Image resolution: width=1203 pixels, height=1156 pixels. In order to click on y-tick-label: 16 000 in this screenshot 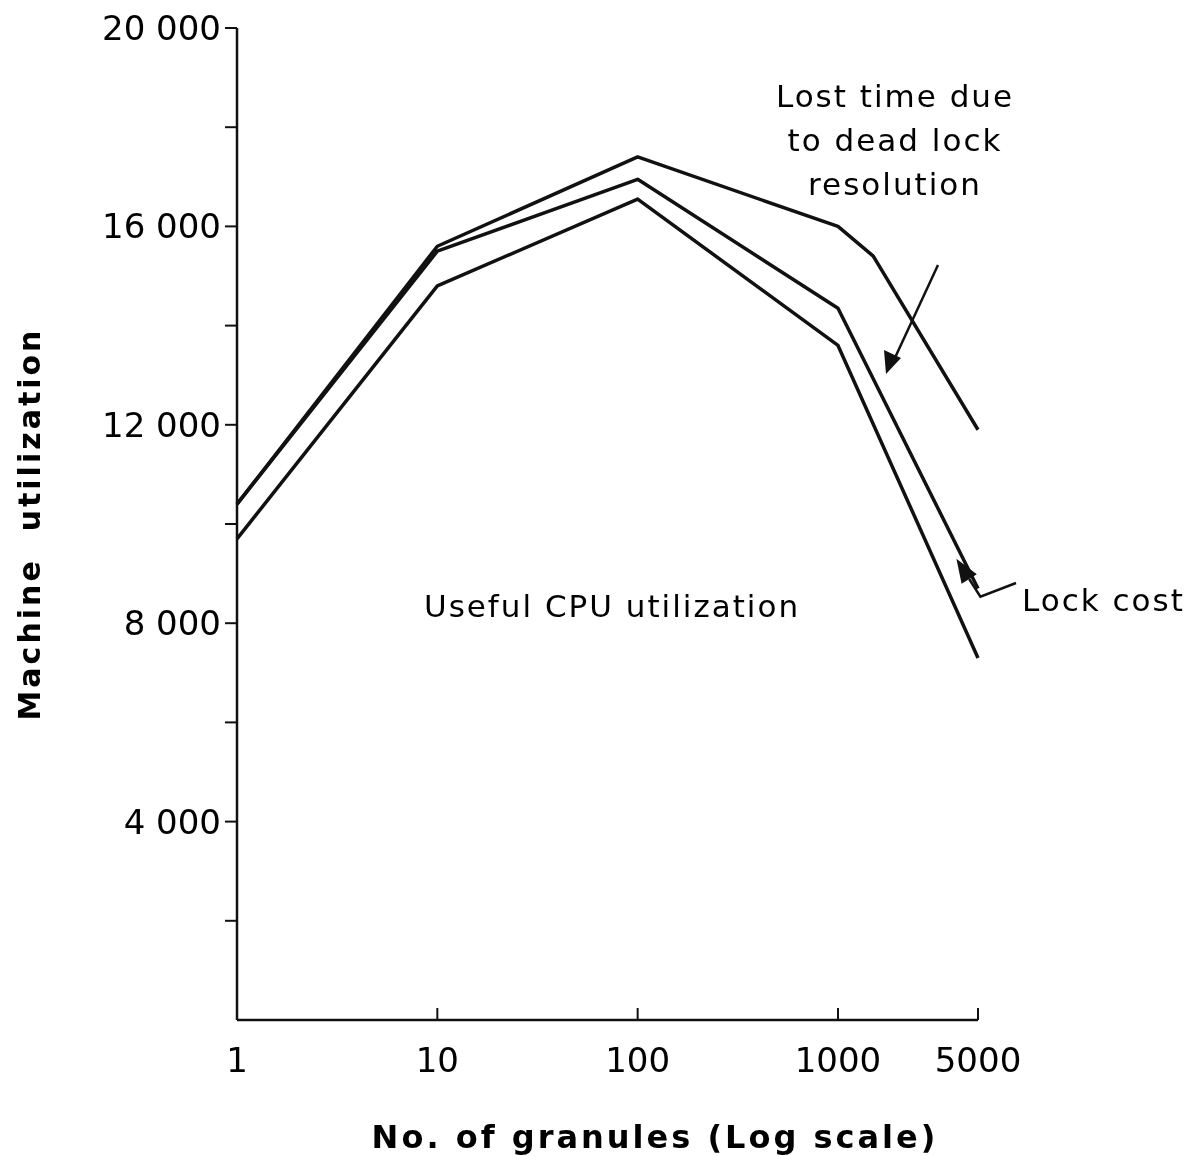, I will do `click(161, 226)`.